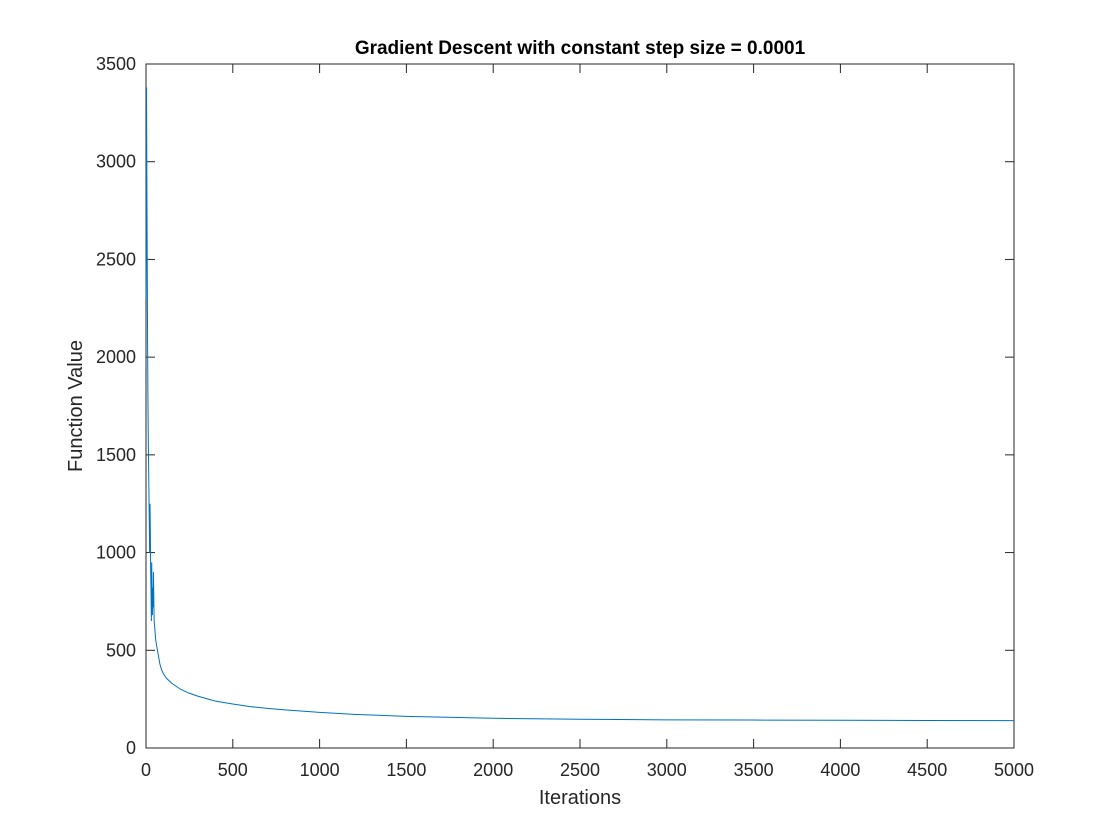 This screenshot has width=1120, height=840. Describe the element at coordinates (116, 553) in the screenshot. I see `y-tick-label: 1000` at that location.